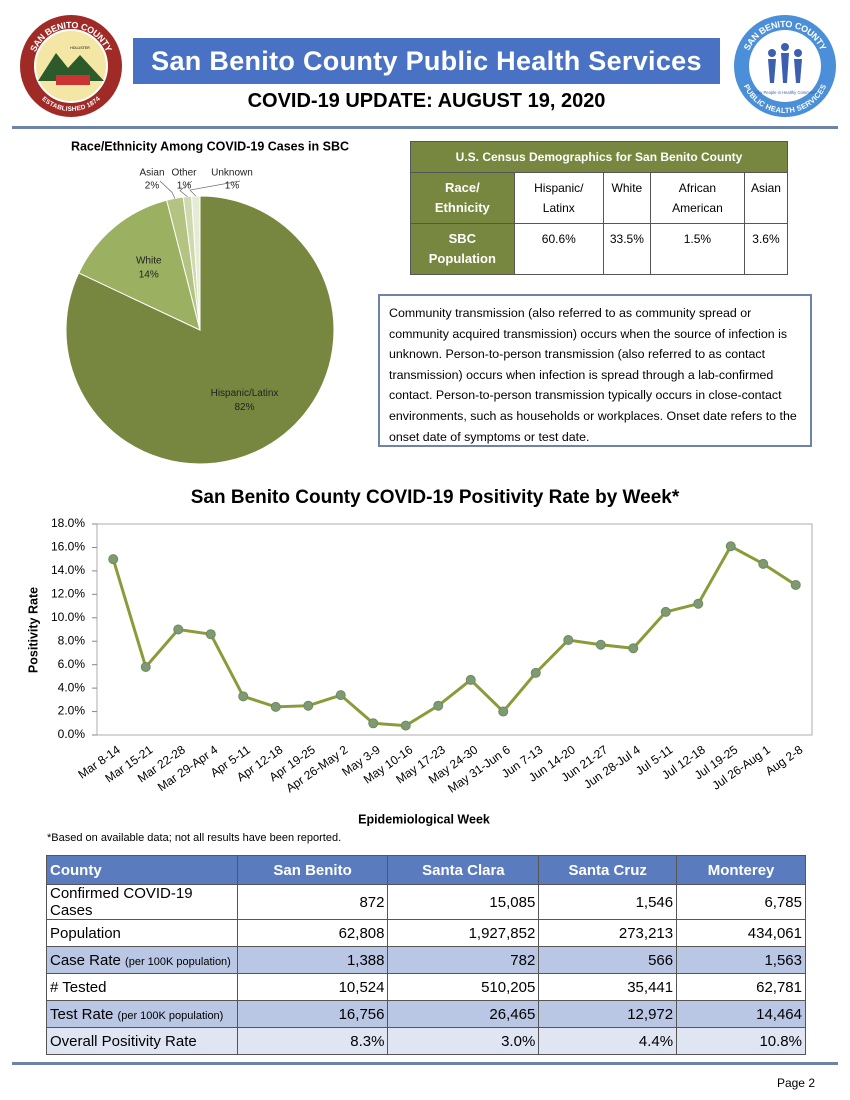  I want to click on table-cell: 62,808, so click(312, 933).